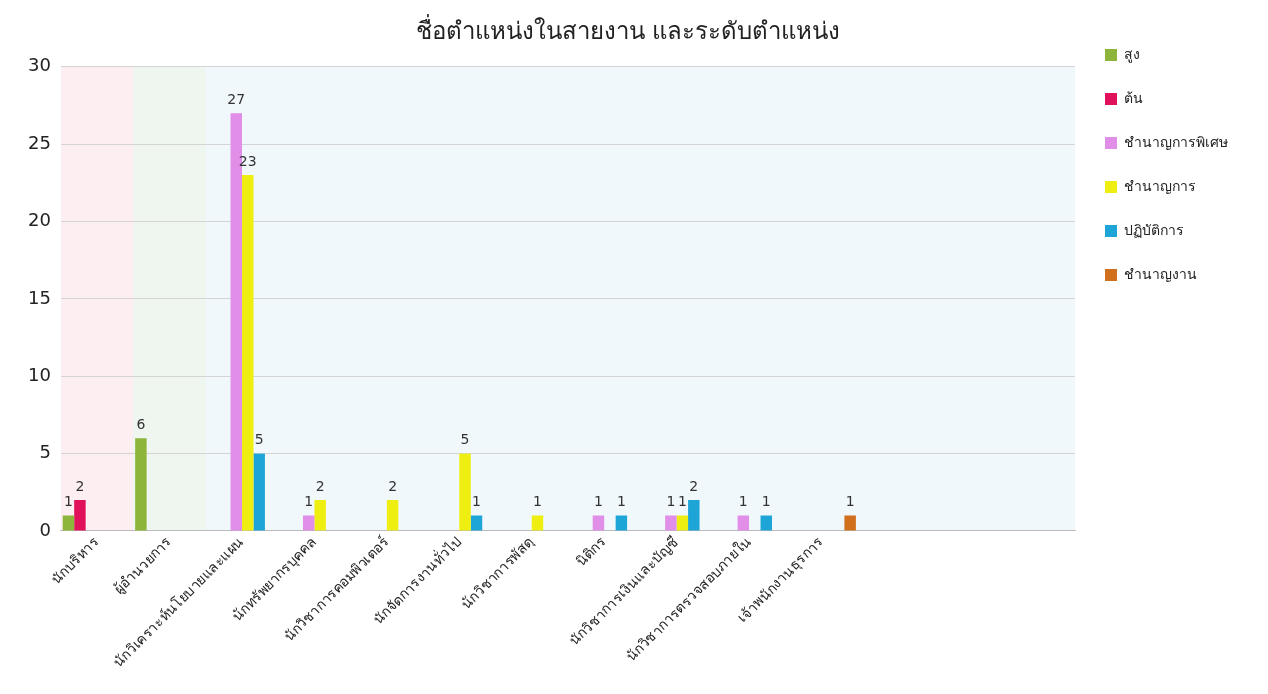 Image resolution: width=1268 pixels, height=694 pixels. Describe the element at coordinates (247, 160) in the screenshot. I see `data-label: 23` at that location.